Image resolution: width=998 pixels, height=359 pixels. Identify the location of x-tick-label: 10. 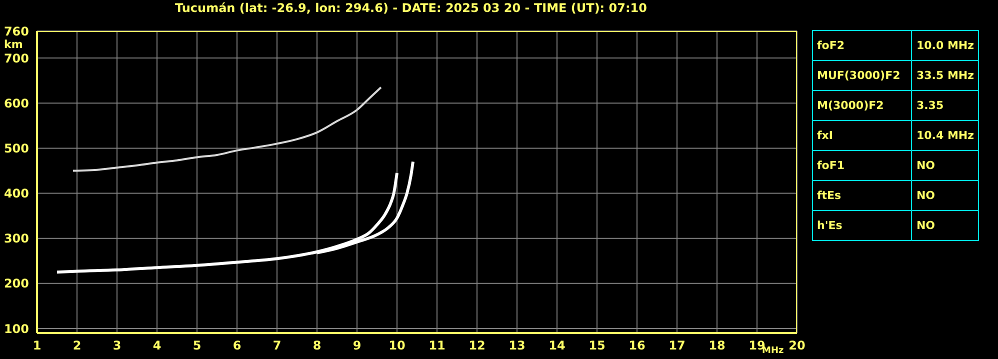
(397, 345).